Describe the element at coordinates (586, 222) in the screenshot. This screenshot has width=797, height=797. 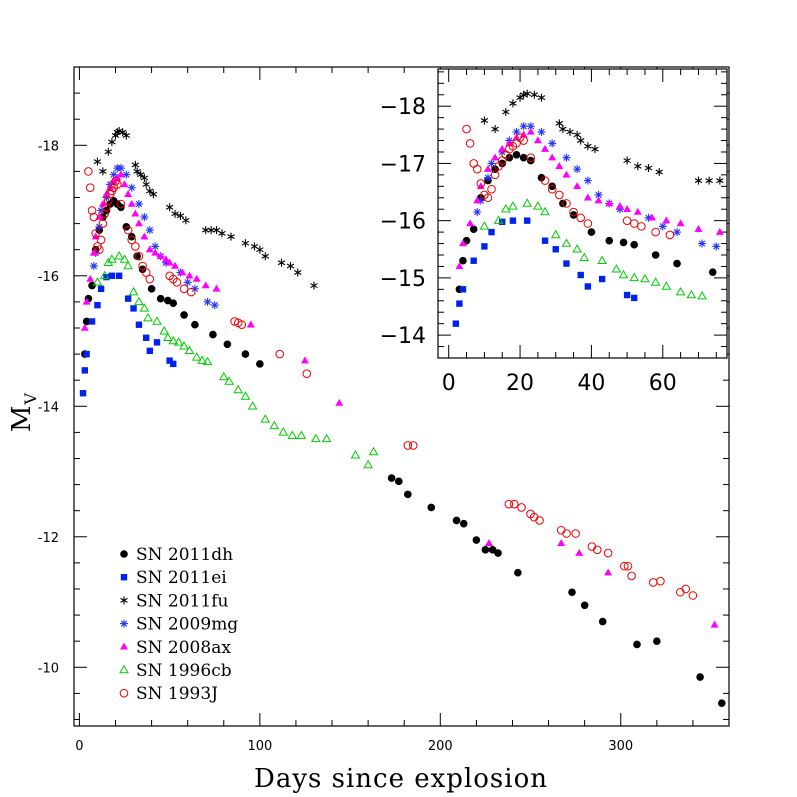
I see `inset-series-sn-2011dh` at that location.